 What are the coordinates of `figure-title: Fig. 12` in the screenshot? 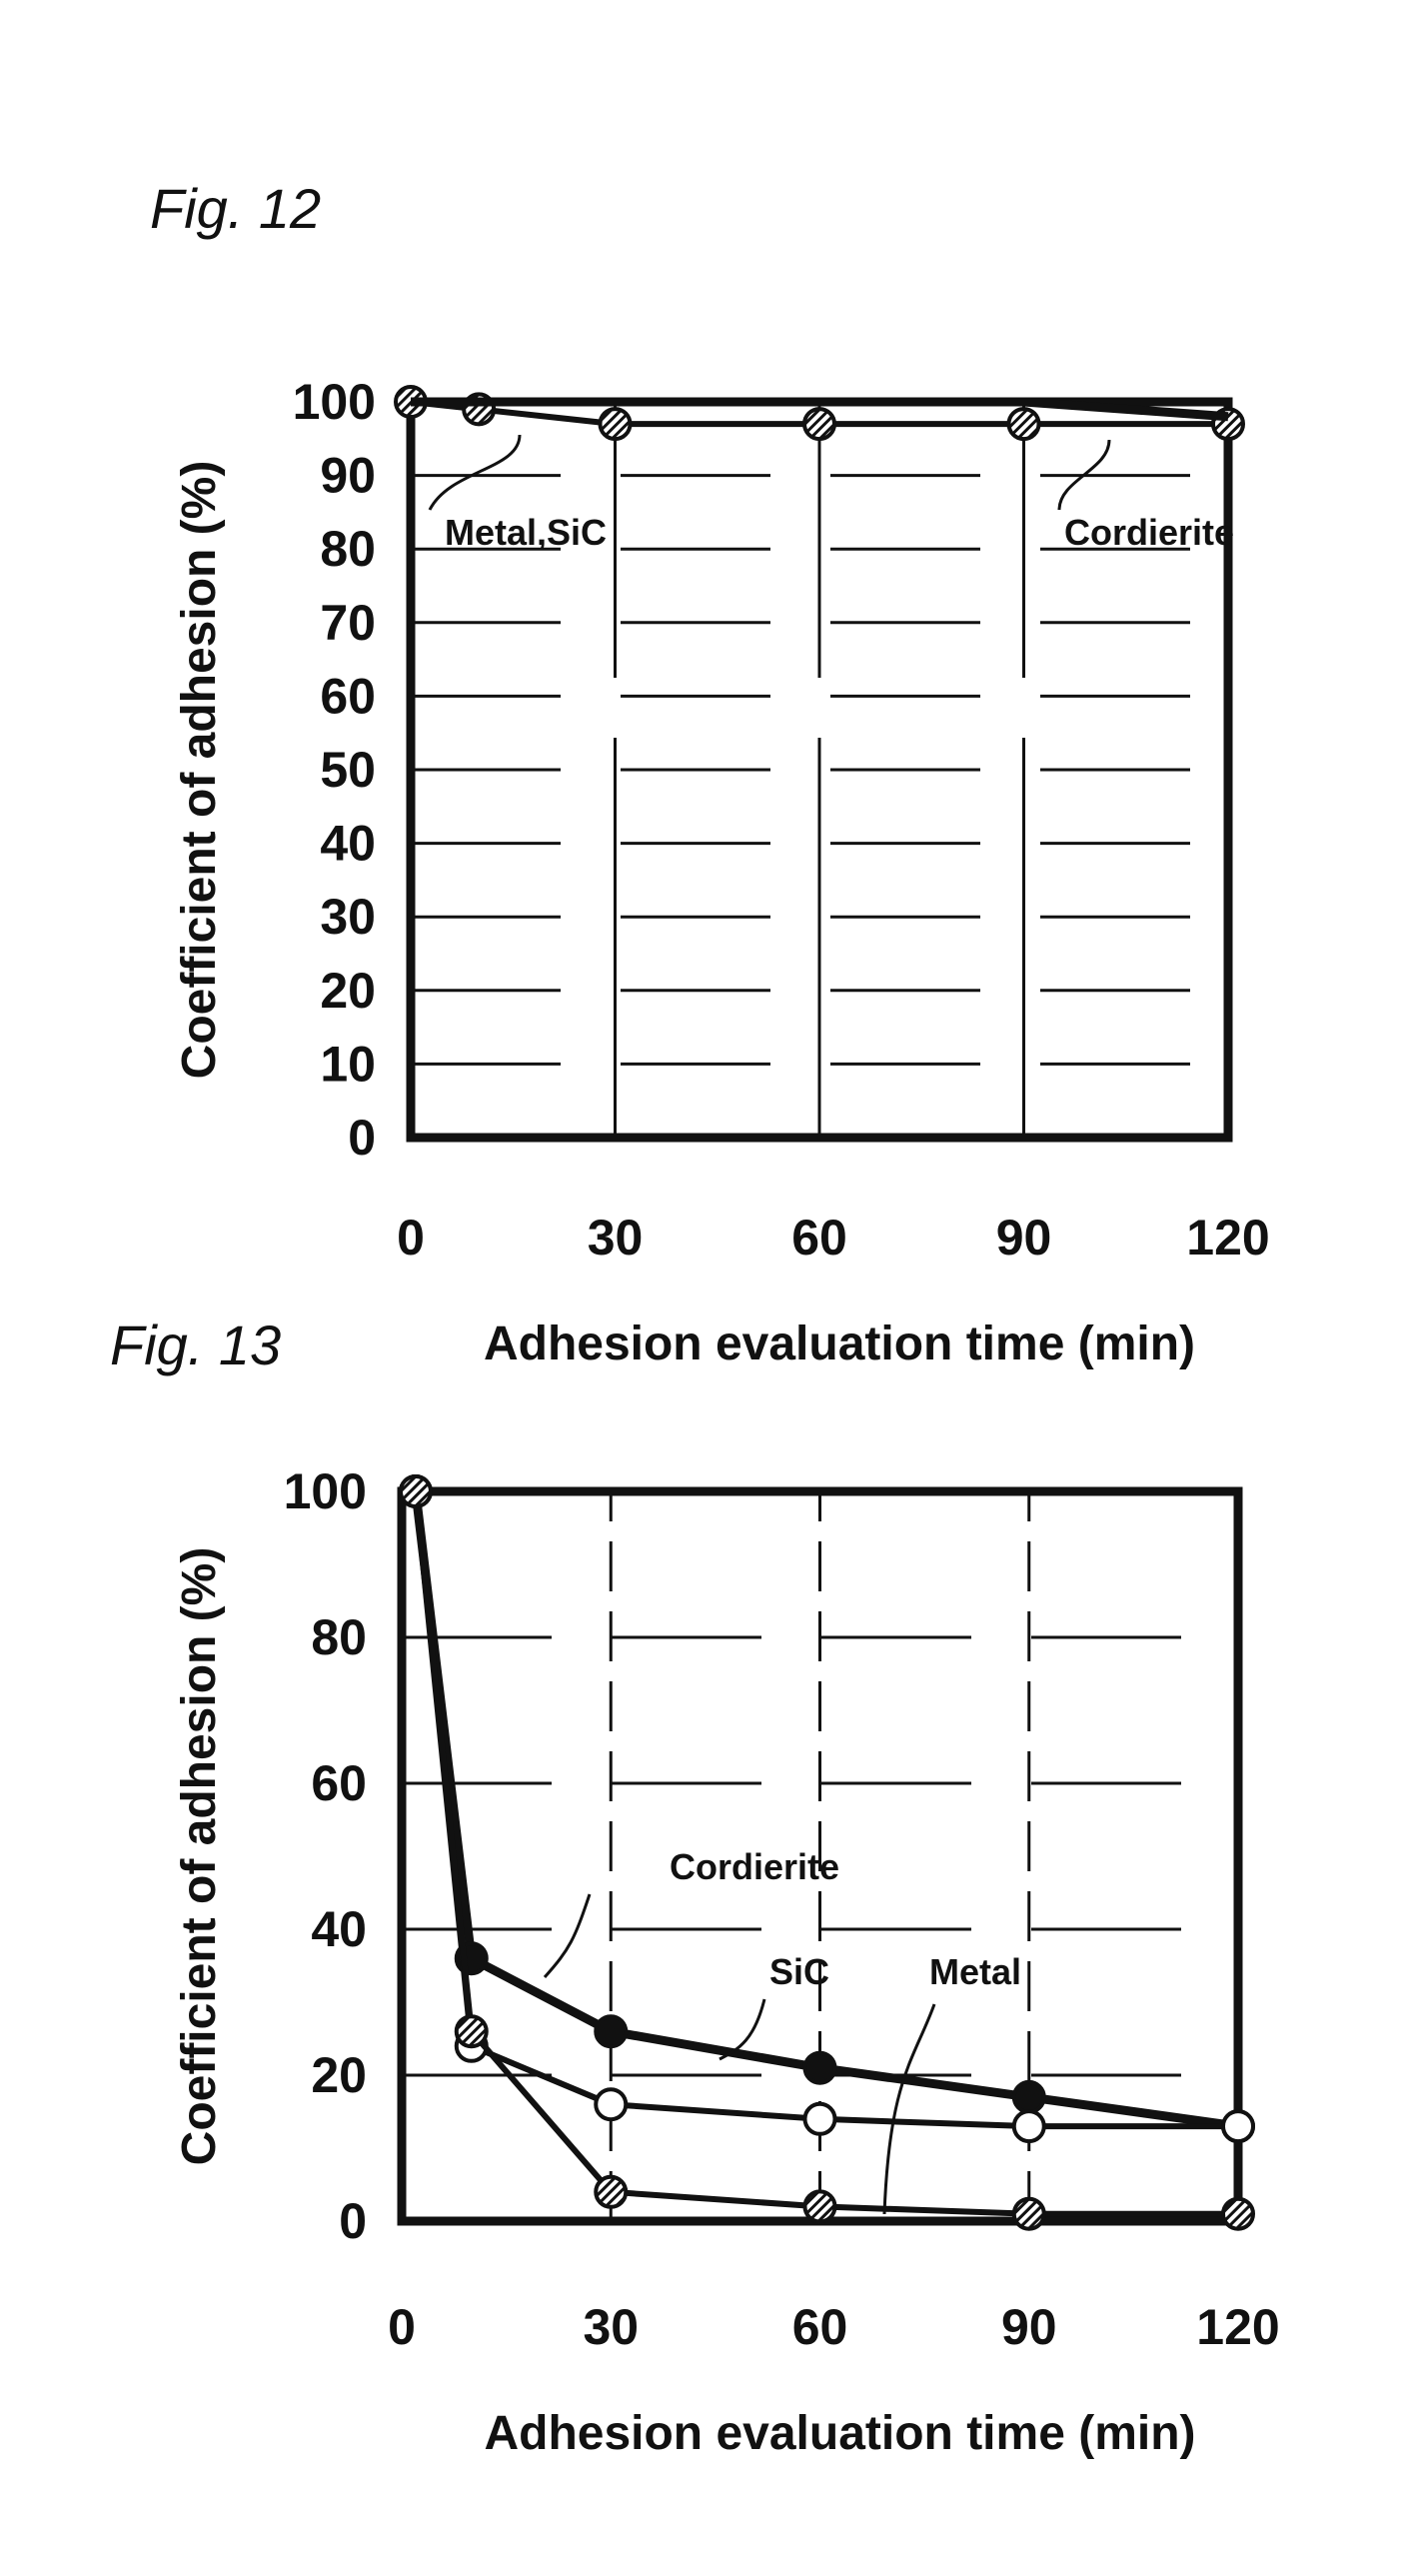 It's located at (235, 208).